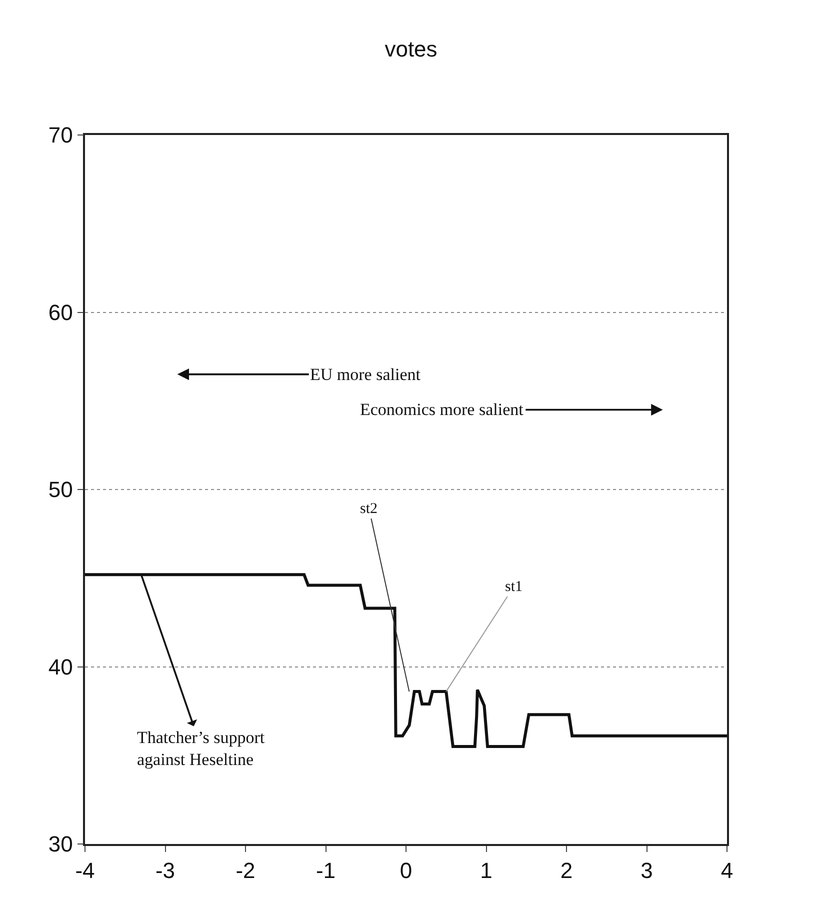 The width and height of the screenshot is (822, 914). Describe the element at coordinates (486, 871) in the screenshot. I see `x-tick-label: 1` at that location.